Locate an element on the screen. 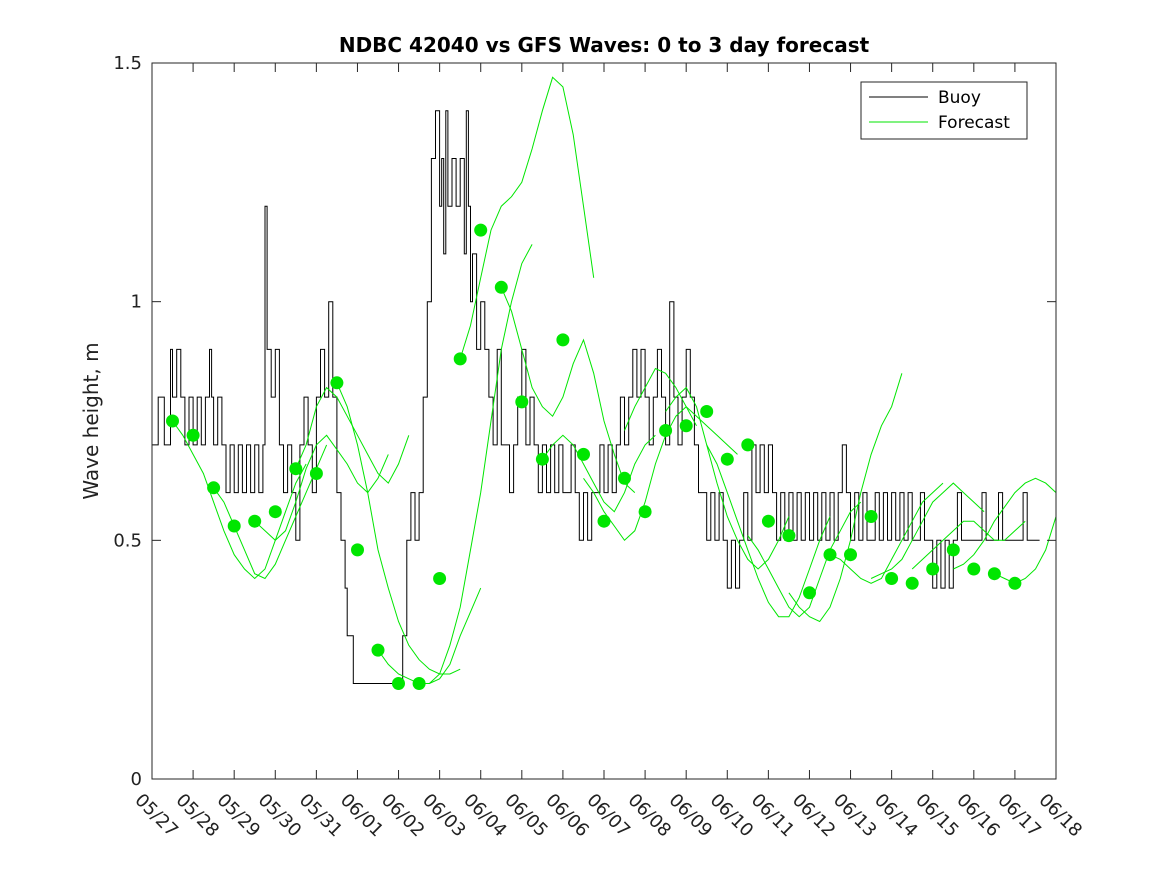 The image size is (1167, 875). y-tick-label: 1.5 is located at coordinates (127, 63).